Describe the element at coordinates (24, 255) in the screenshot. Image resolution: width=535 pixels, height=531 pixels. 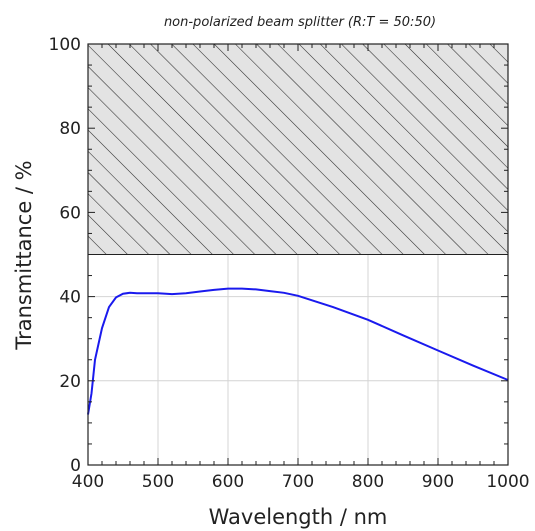
I see `y-axis-title: Transmittance / %` at that location.